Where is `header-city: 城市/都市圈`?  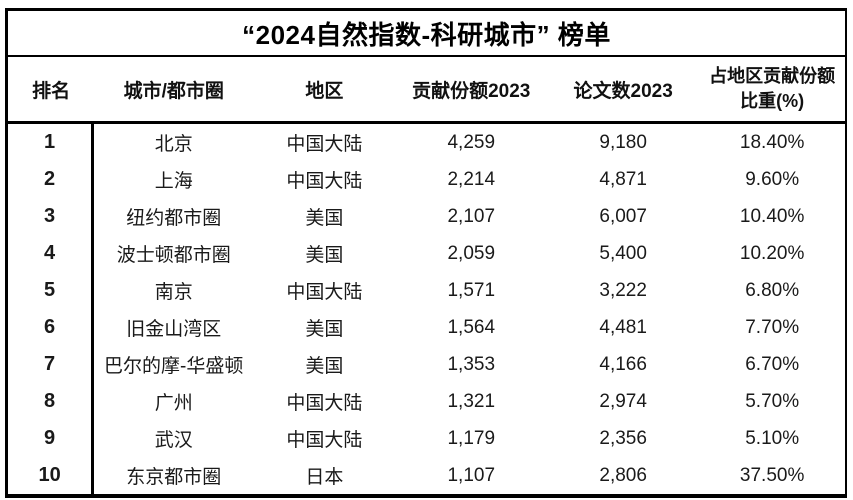 header-city: 城市/都市圈 is located at coordinates (173, 91).